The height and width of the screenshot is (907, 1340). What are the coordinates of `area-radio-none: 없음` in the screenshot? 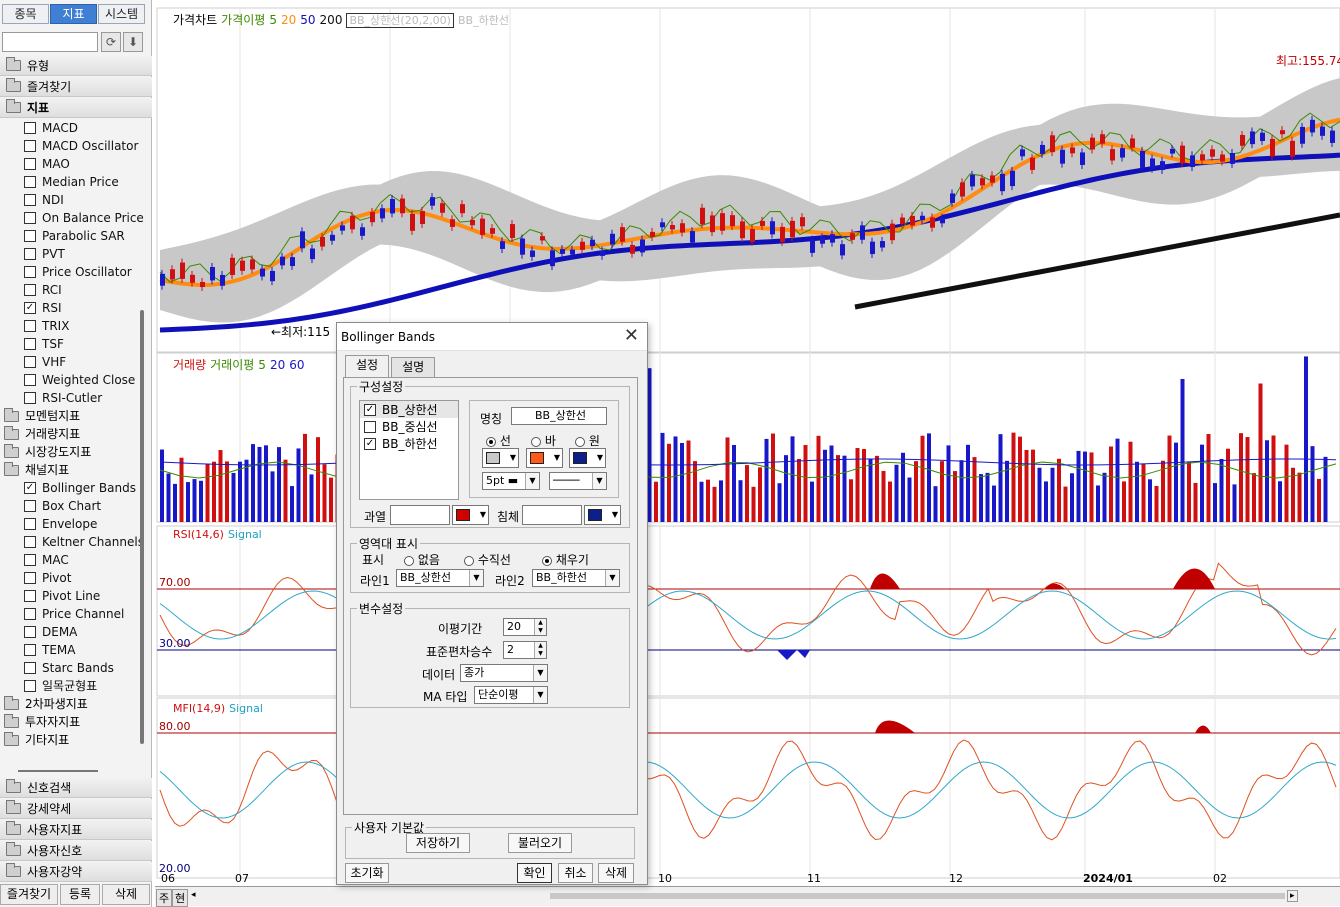 It's located at (422, 559).